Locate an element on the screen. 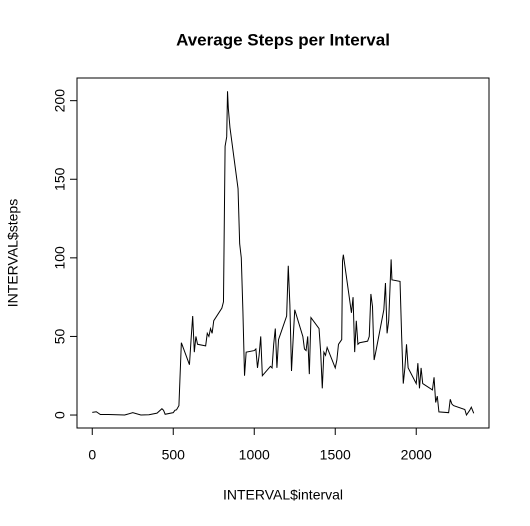  x-tick-label: 0 is located at coordinates (92, 455).